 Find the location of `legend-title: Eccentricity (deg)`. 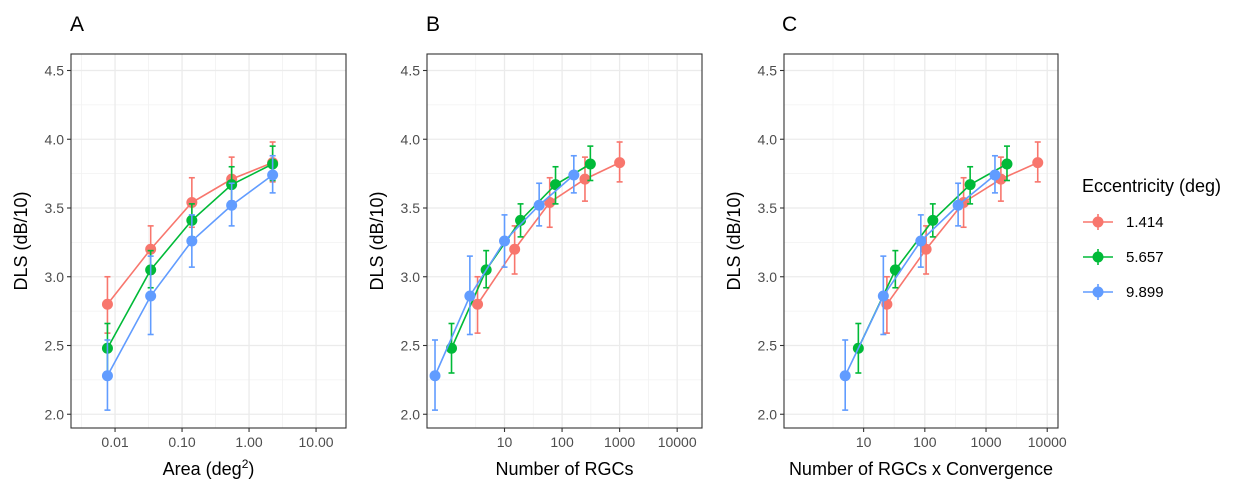

legend-title: Eccentricity (deg) is located at coordinates (1151, 186).